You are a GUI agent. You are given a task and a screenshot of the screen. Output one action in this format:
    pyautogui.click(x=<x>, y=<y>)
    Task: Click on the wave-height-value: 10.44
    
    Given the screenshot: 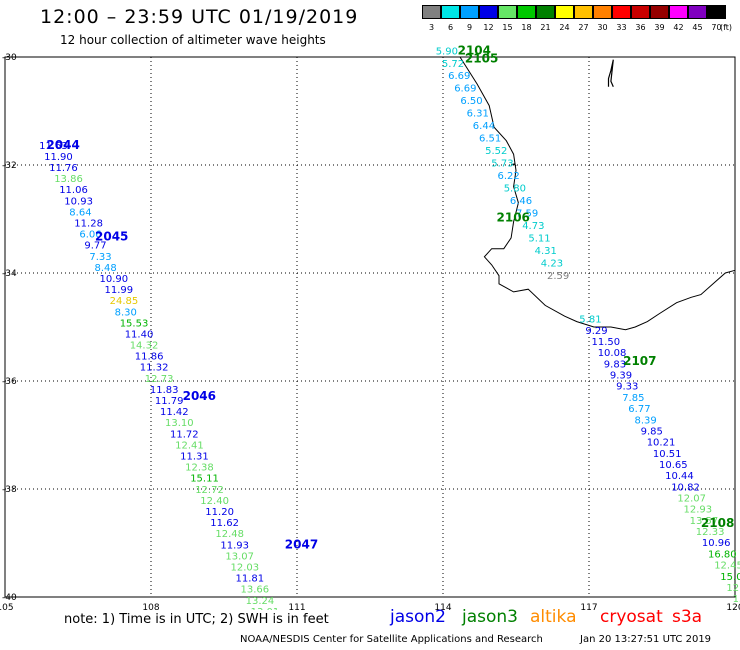 What is the action you would take?
    pyautogui.click(x=679, y=476)
    